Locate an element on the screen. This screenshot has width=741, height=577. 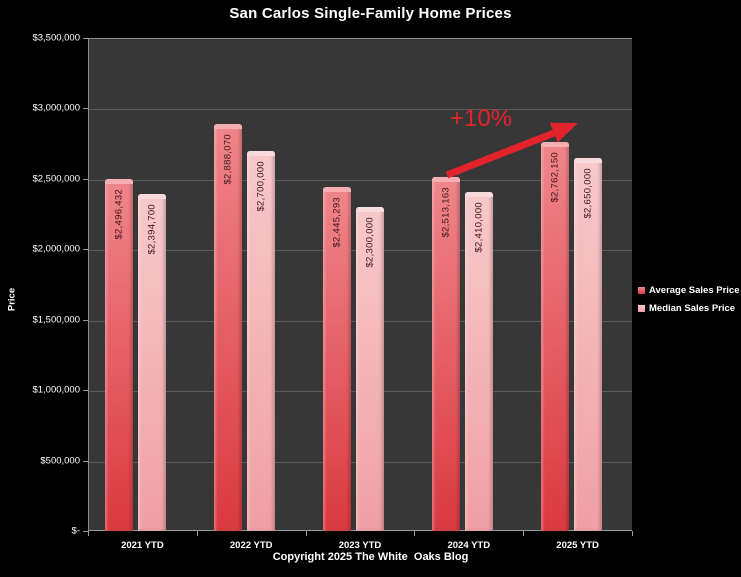
x-axis-label-2021-ytd: 2021 YTD is located at coordinates (142, 545).